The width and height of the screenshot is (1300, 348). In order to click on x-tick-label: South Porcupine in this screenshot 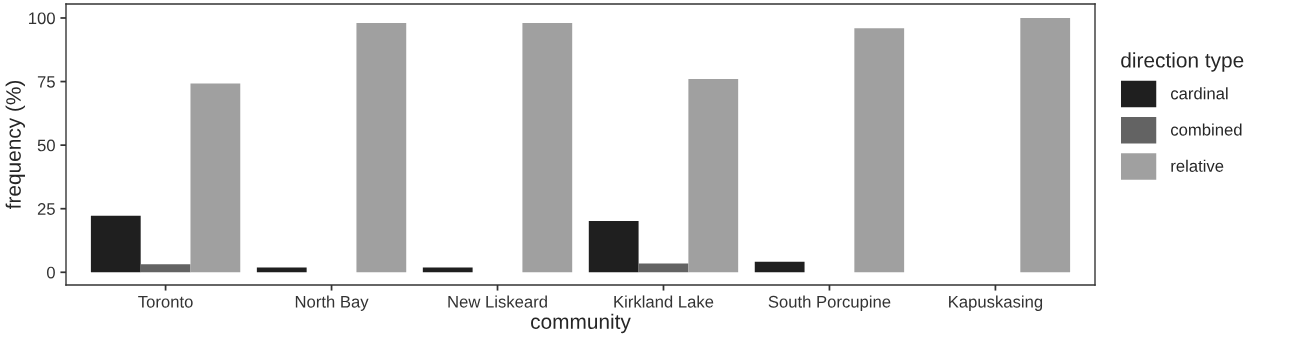, I will do `click(829, 303)`.